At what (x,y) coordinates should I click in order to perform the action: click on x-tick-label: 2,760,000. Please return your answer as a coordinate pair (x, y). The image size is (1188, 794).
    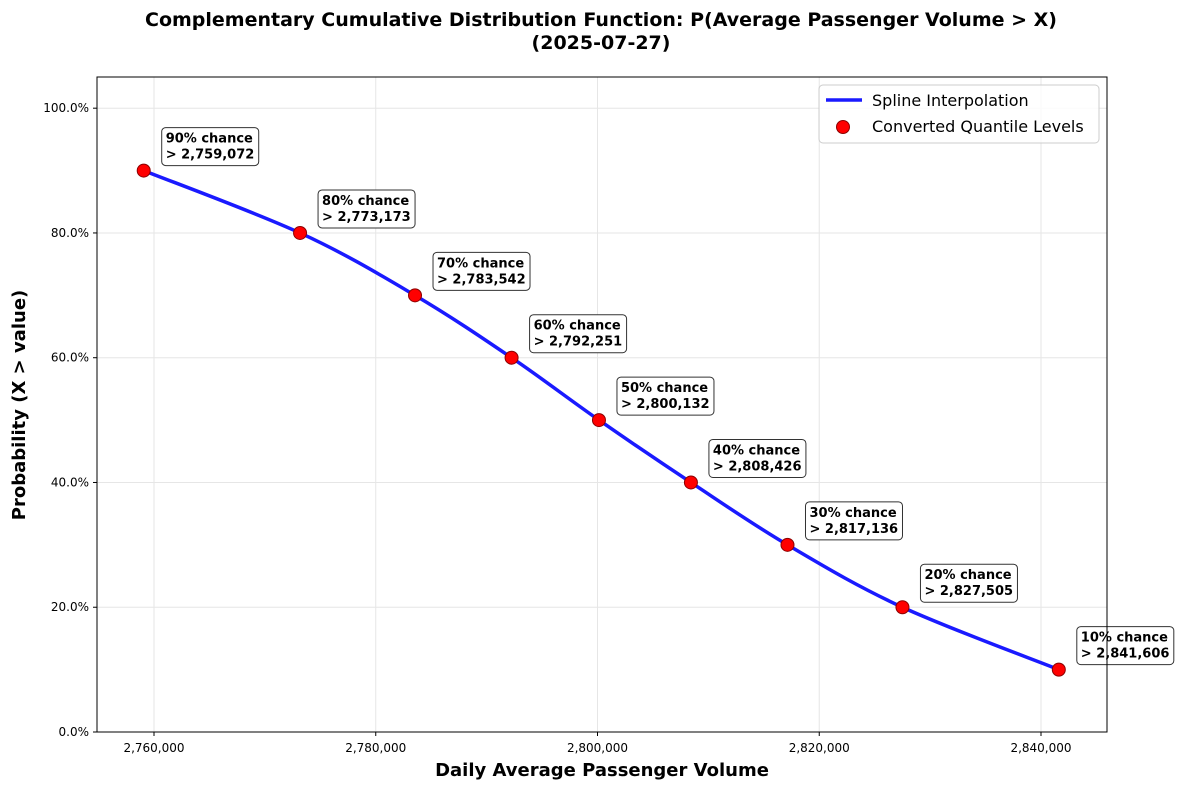
    Looking at the image, I should click on (153, 748).